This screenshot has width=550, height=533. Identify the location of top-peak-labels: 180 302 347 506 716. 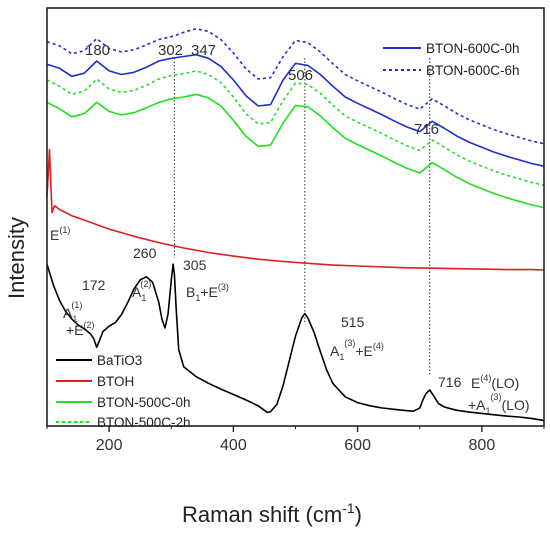
(262, 90).